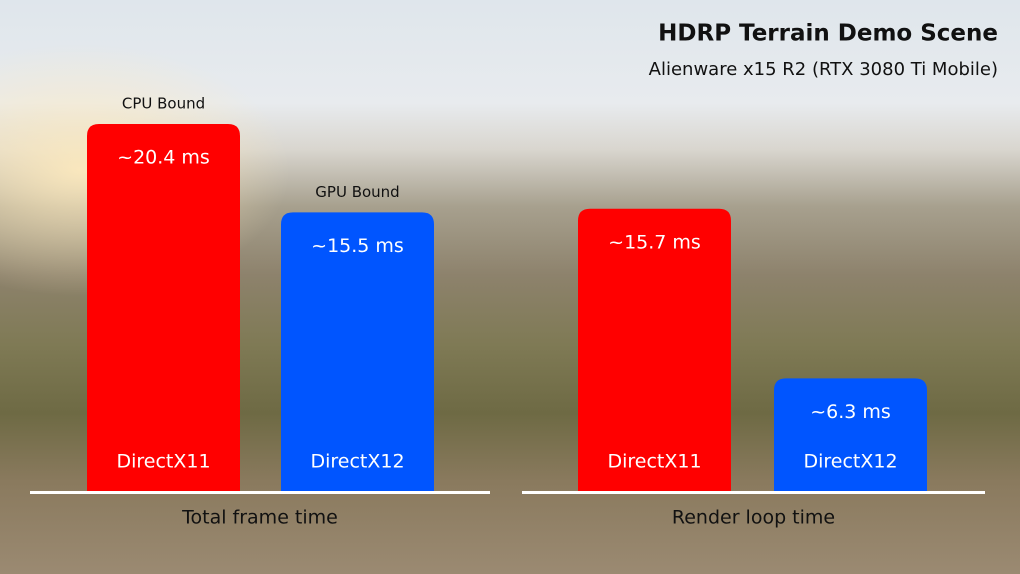 This screenshot has width=1020, height=574. What do you see at coordinates (357, 192) in the screenshot?
I see `annotation: GPU Bound` at bounding box center [357, 192].